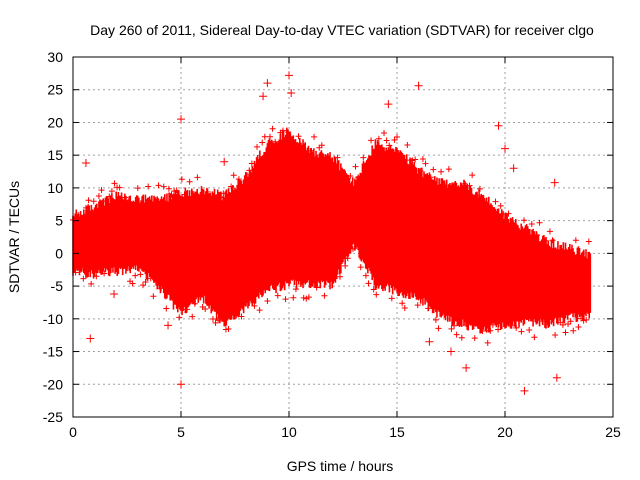 This screenshot has width=640, height=480. Describe the element at coordinates (73, 432) in the screenshot. I see `x-tick-label: 0` at that location.